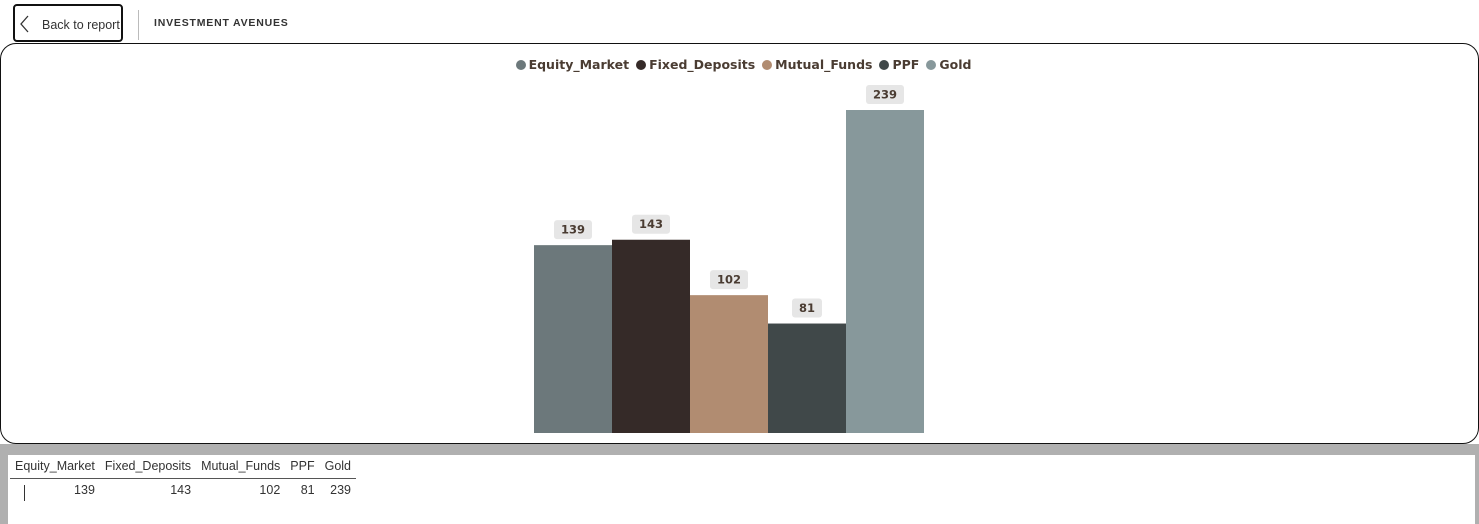  Describe the element at coordinates (337, 468) in the screenshot. I see `column-header: Gold` at that location.